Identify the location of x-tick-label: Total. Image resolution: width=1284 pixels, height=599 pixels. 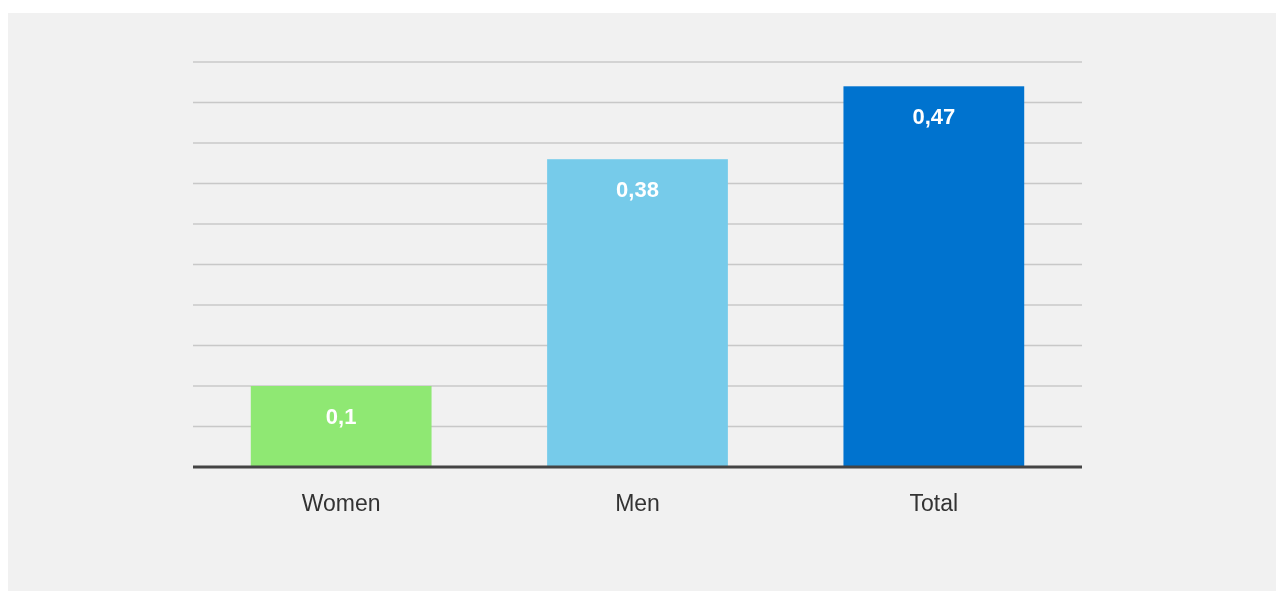
(934, 503).